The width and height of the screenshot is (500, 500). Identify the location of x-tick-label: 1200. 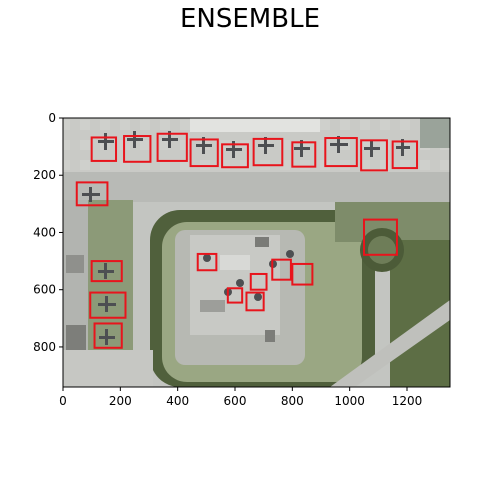
(407, 401).